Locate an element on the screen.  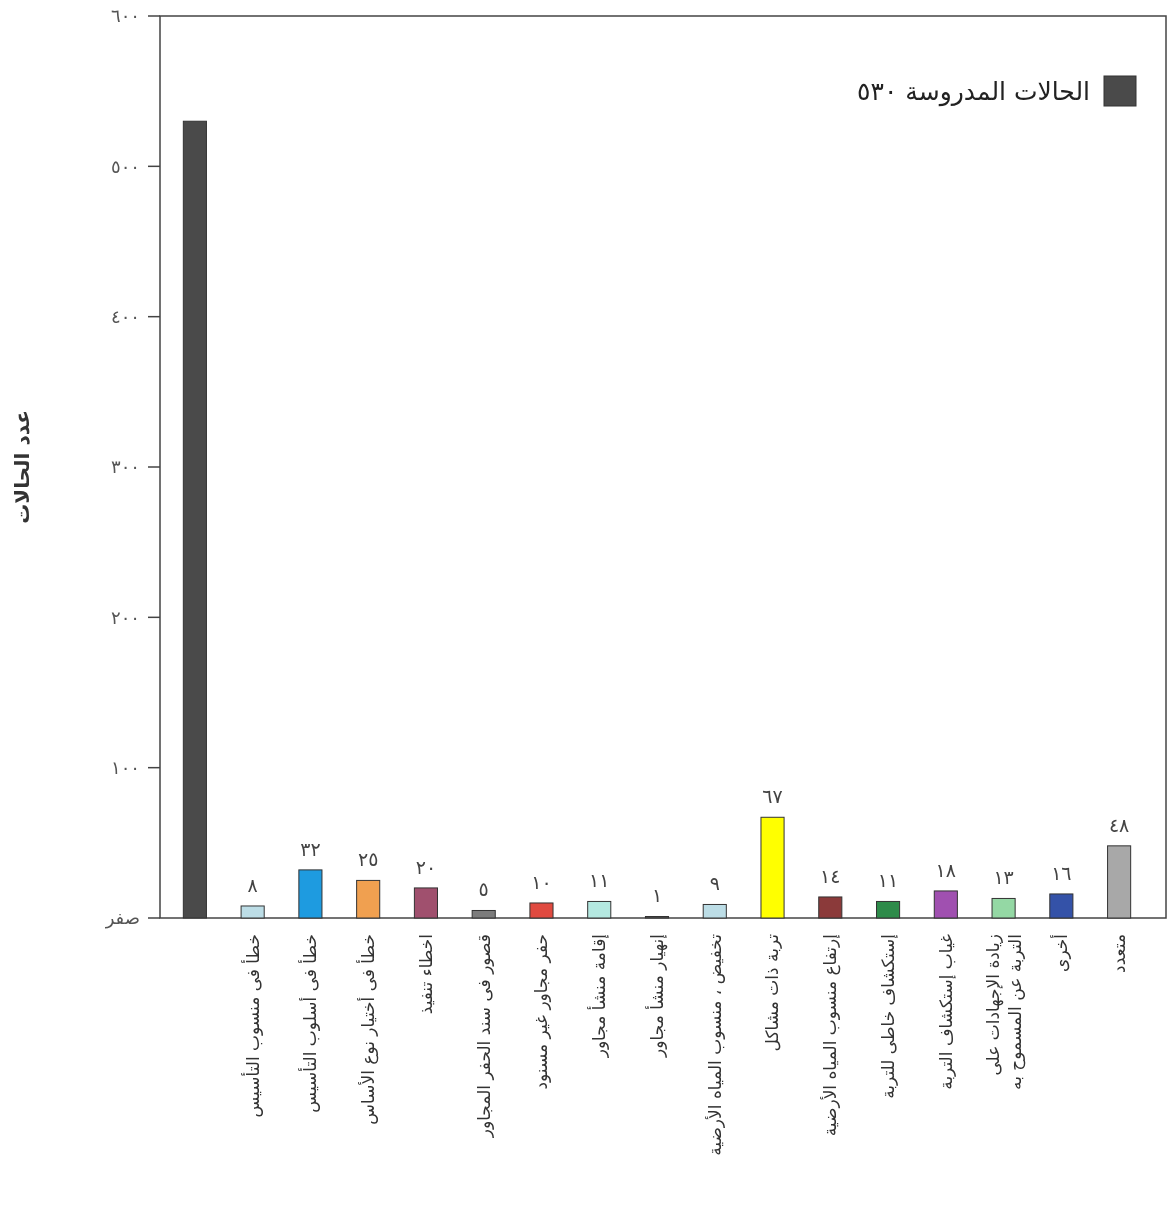
data-label: ٢٠ is located at coordinates (426, 866).